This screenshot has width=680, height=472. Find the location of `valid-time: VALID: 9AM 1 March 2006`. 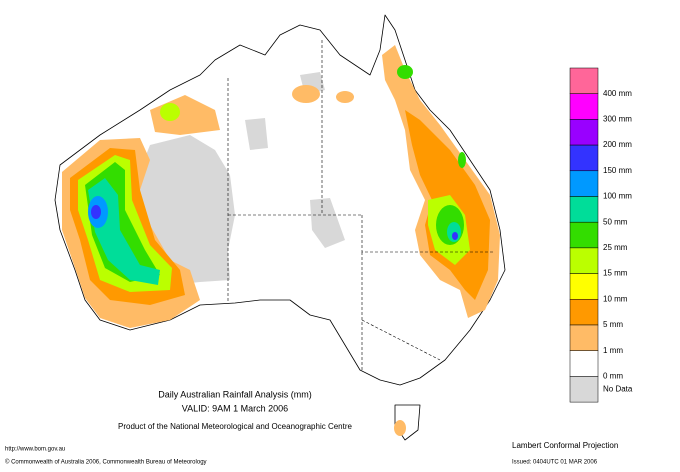

valid-time: VALID: 9AM 1 March 2006 is located at coordinates (235, 408).